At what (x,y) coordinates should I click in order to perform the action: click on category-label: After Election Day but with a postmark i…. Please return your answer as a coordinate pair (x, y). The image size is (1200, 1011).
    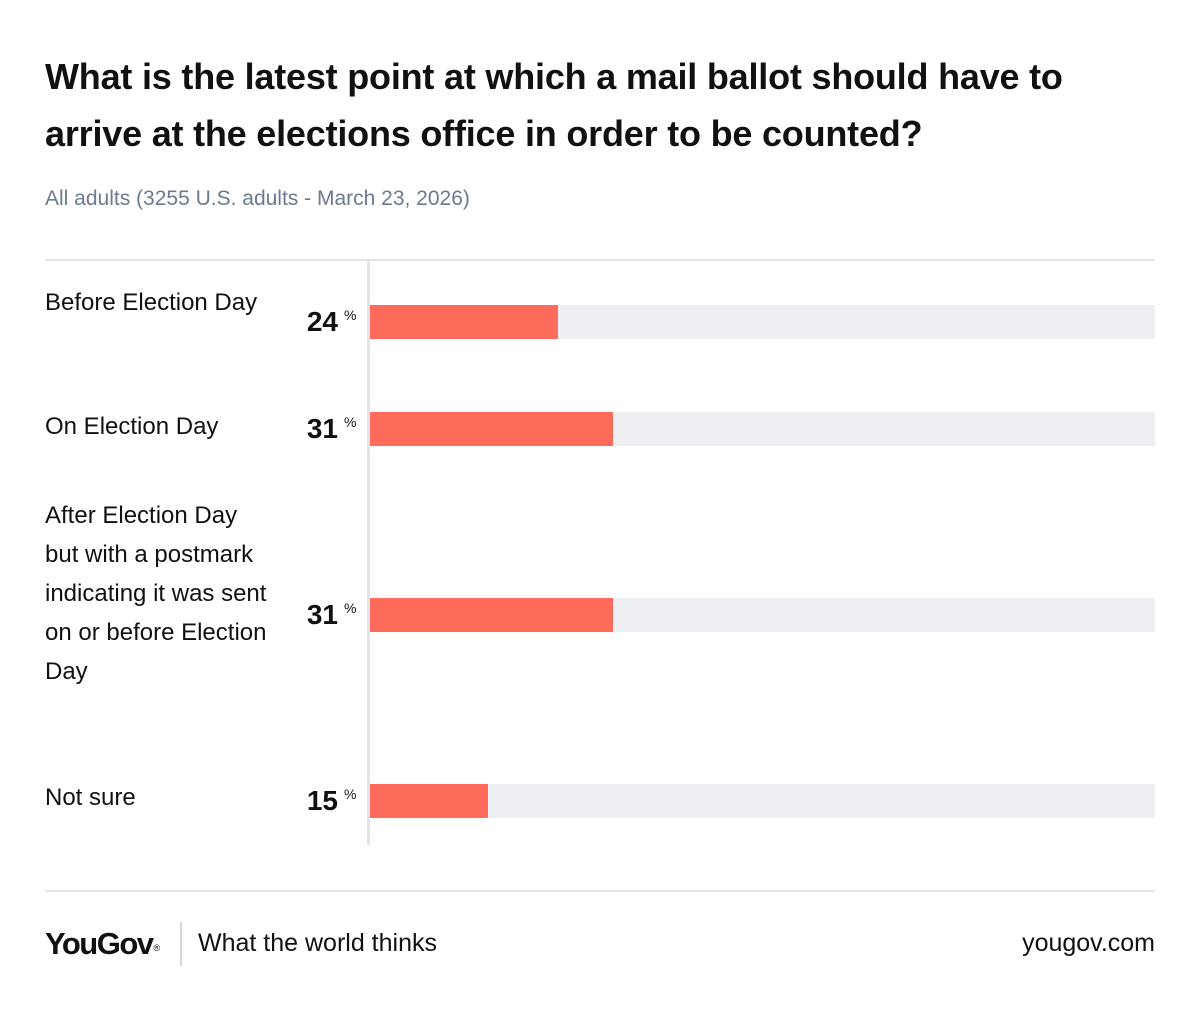
    Looking at the image, I should click on (156, 593).